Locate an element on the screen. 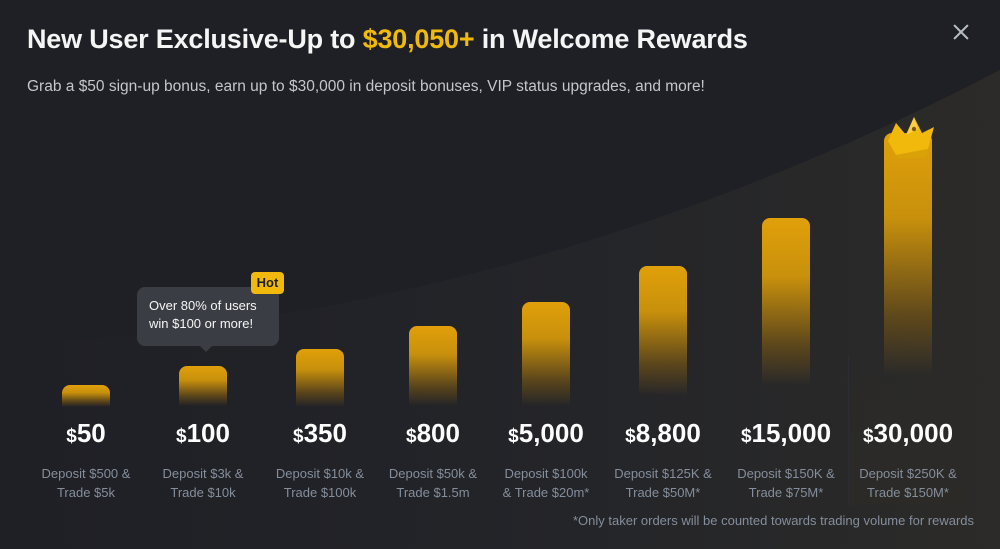 This screenshot has height=549, width=1000. reward-value: 350 is located at coordinates (325, 433).